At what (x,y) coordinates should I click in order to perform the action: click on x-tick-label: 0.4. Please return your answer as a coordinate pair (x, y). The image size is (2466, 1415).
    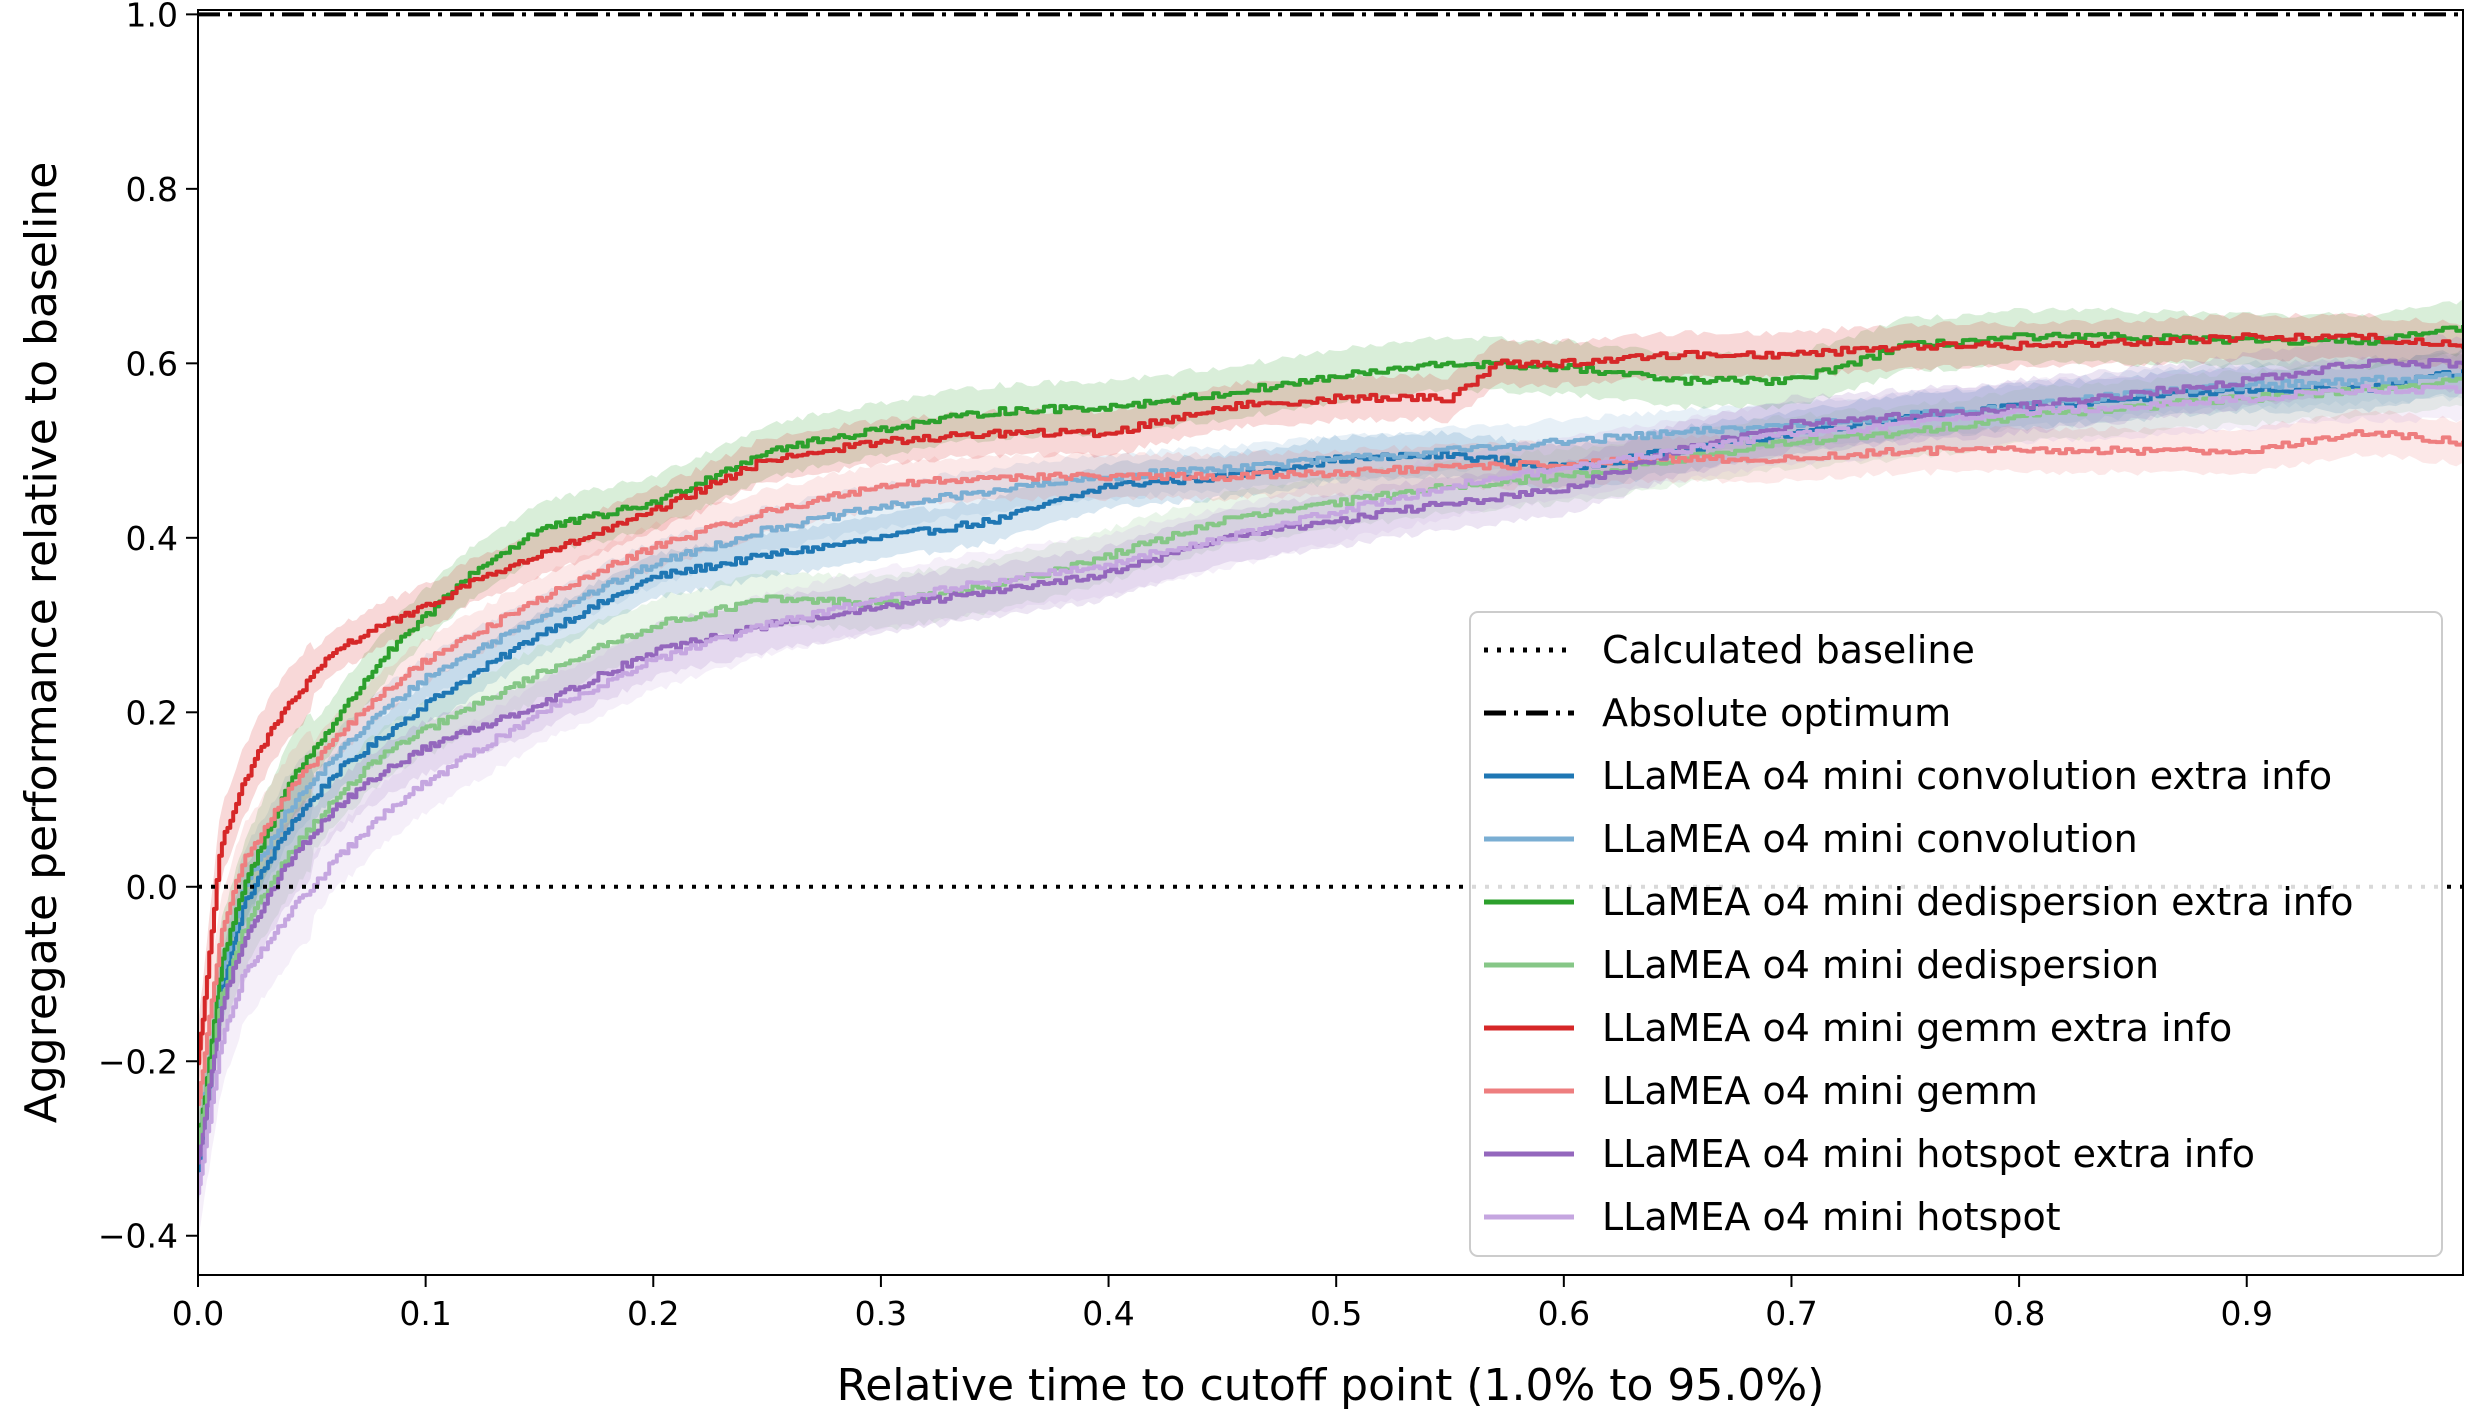
    Looking at the image, I should click on (1108, 1313).